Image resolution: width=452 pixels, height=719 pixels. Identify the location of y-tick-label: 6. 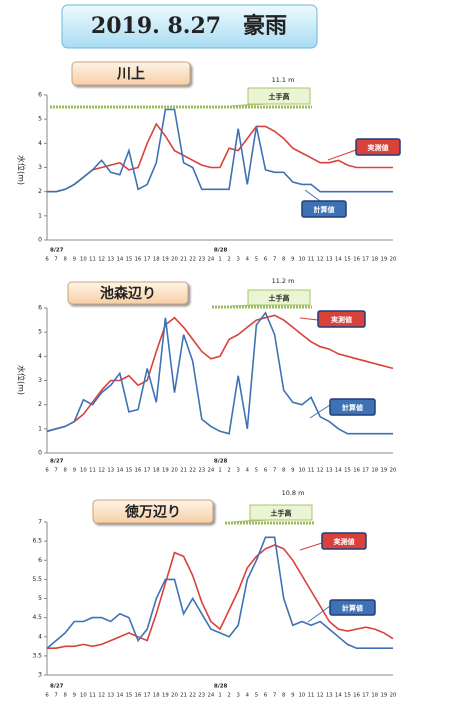
(40, 308).